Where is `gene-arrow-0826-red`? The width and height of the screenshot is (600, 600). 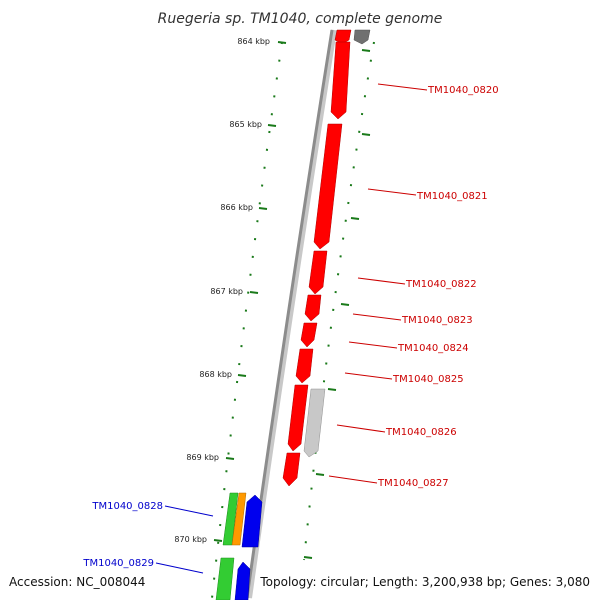
gene-arrow-0826-red is located at coordinates (298, 418).